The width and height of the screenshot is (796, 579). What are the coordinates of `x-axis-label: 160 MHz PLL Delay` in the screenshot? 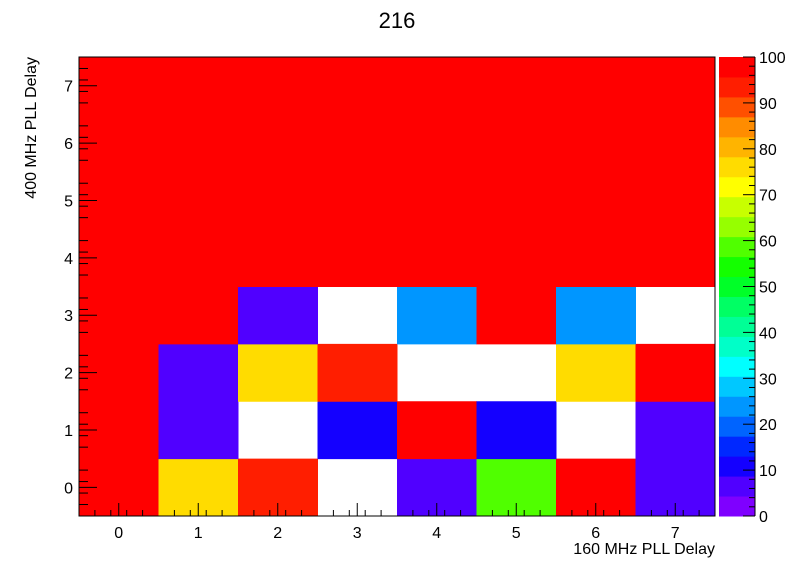 It's located at (644, 549).